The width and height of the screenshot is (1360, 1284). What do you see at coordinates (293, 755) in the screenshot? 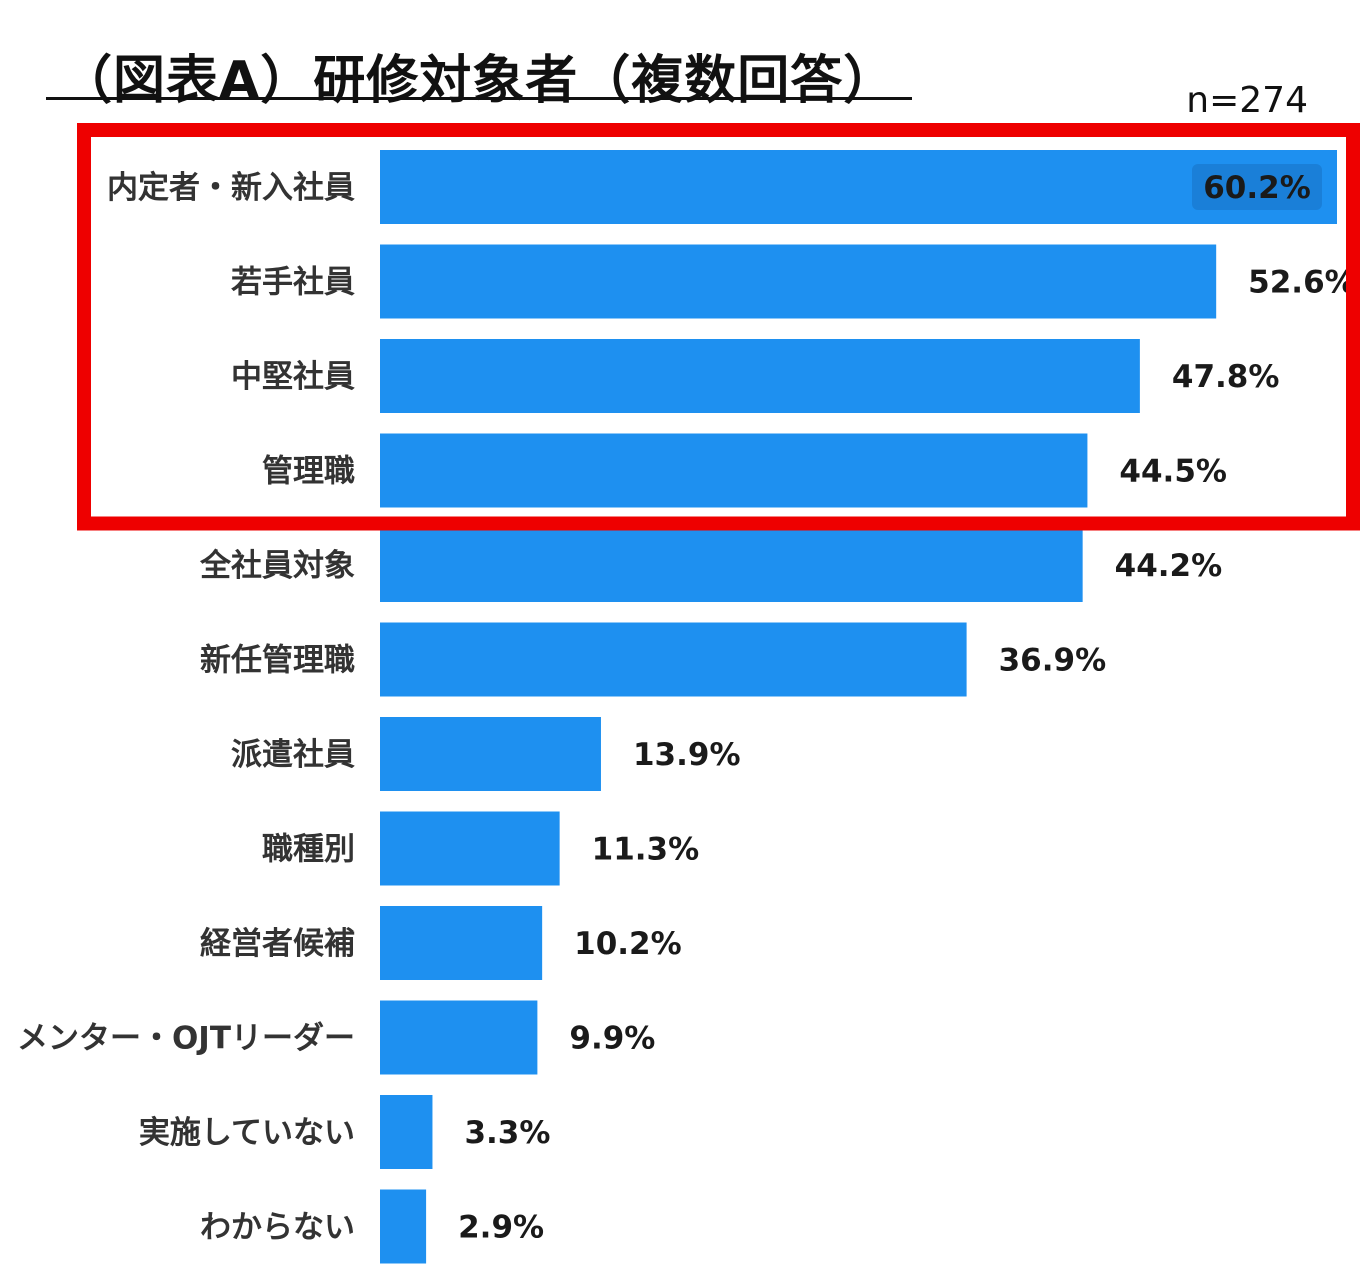
I see `category-label-6: 派遣社員` at bounding box center [293, 755].